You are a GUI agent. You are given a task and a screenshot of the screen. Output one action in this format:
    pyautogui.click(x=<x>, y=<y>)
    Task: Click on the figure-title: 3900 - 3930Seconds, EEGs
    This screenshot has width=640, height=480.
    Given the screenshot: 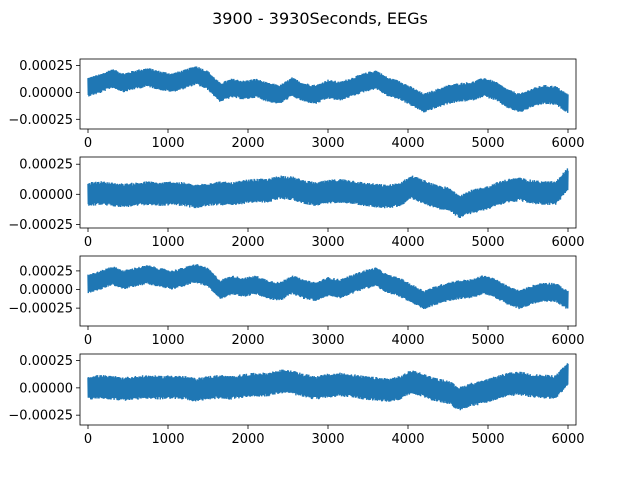 What is the action you would take?
    pyautogui.click(x=320, y=18)
    